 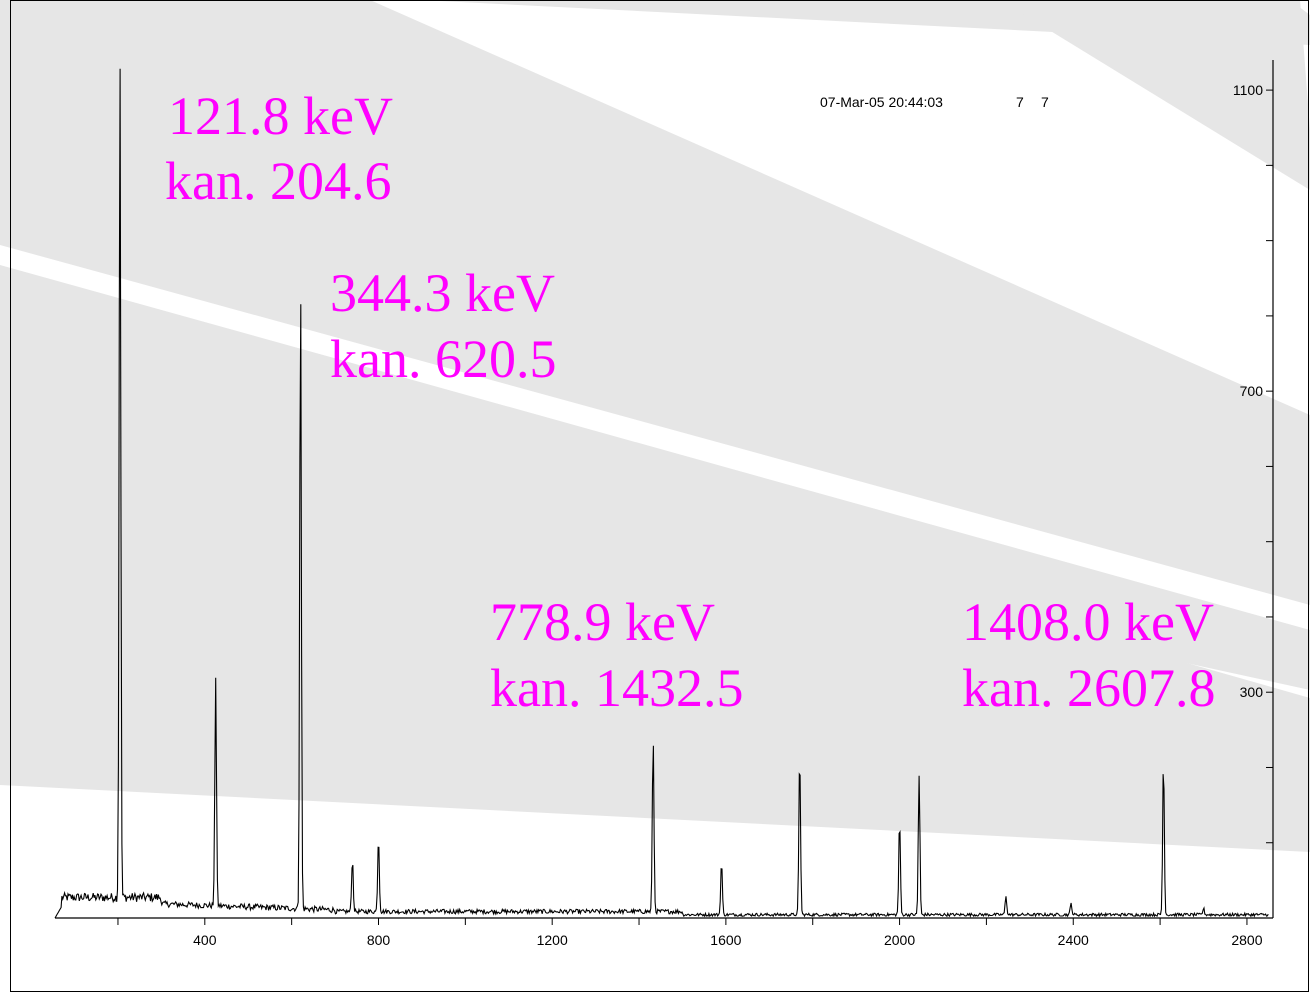 What do you see at coordinates (1045, 102) in the screenshot?
I see `id-label-b: 7` at bounding box center [1045, 102].